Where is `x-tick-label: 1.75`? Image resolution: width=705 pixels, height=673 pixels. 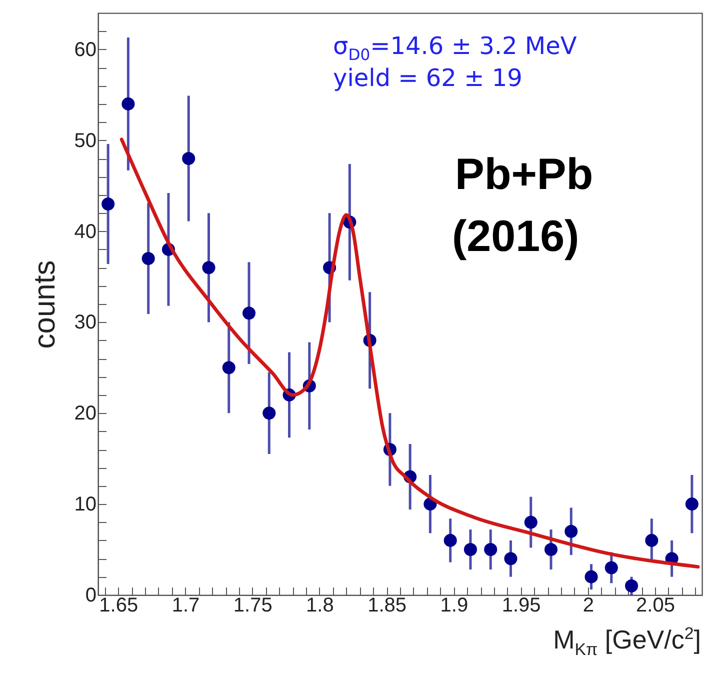
x-tick-label: 1.75 is located at coordinates (252, 605).